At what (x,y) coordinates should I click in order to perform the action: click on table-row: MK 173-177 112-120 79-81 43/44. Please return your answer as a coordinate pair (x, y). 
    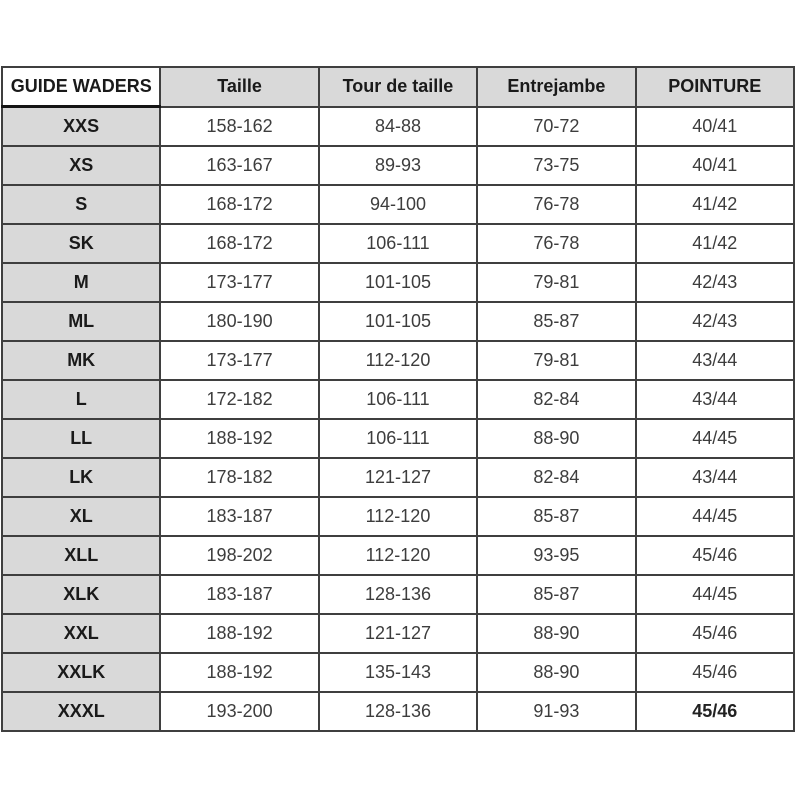
    Looking at the image, I should click on (398, 360).